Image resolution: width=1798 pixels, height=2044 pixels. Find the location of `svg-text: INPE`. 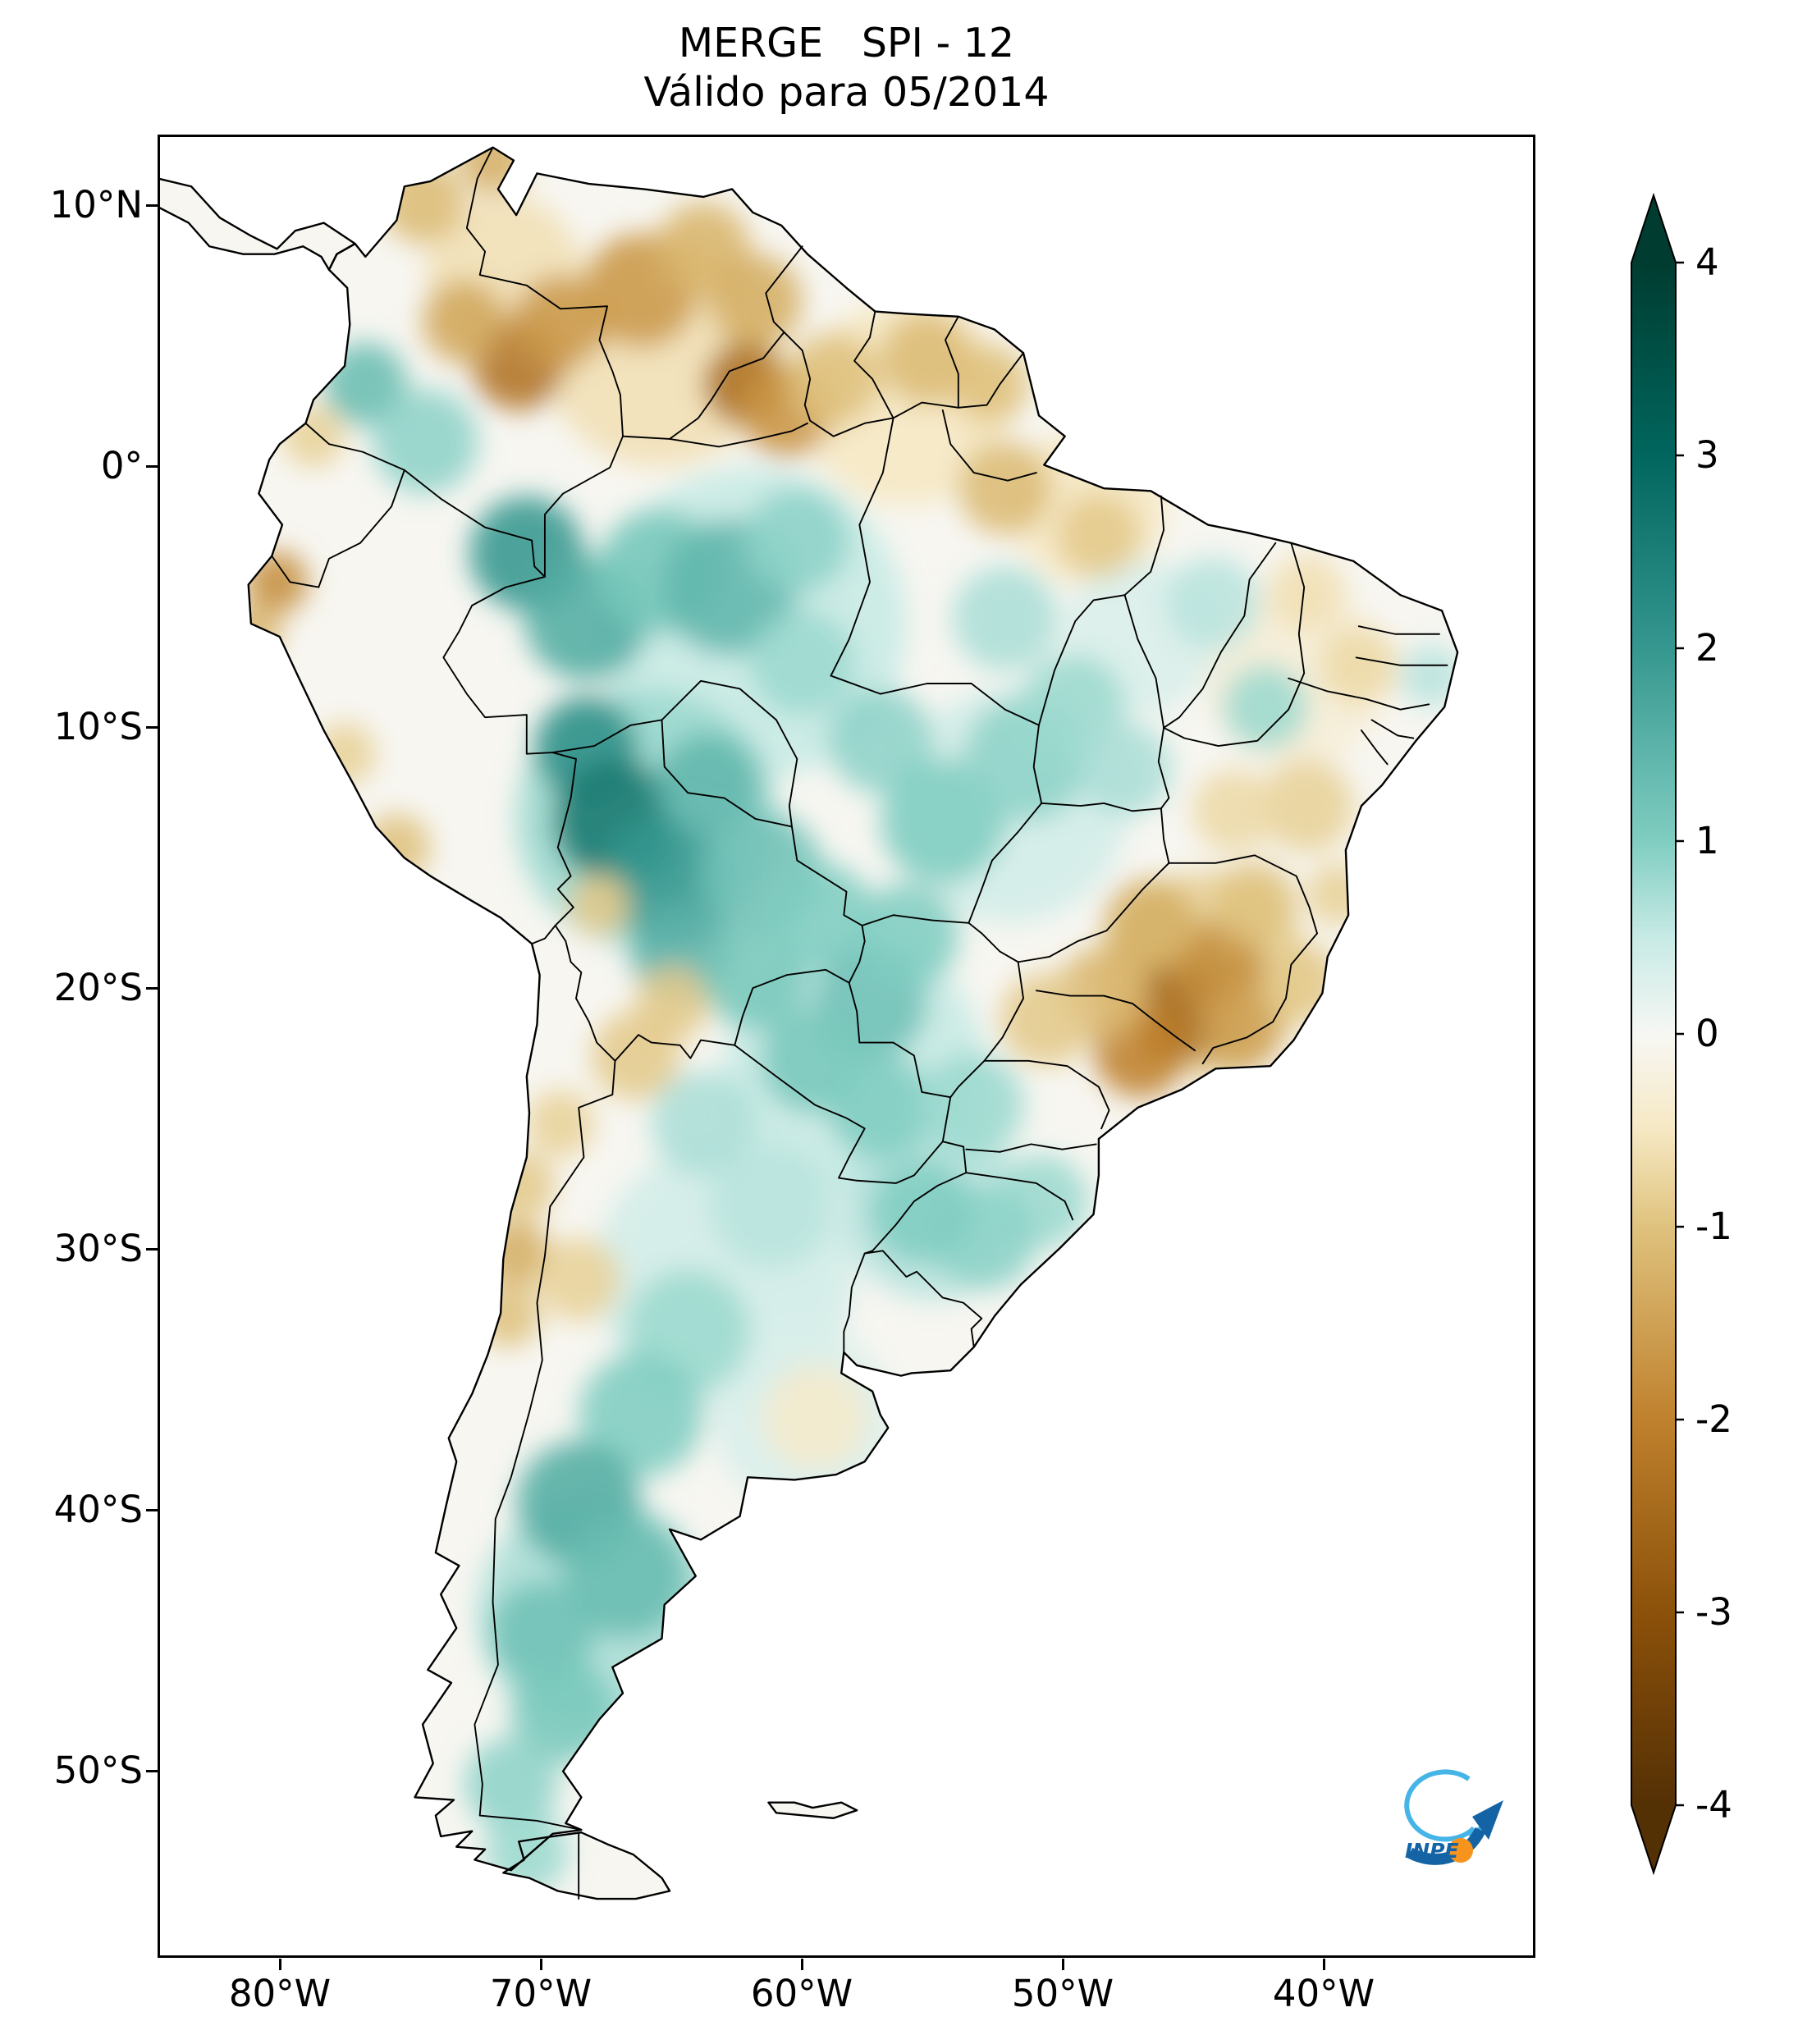

svg-text: INPE is located at coordinates (1432, 1851).